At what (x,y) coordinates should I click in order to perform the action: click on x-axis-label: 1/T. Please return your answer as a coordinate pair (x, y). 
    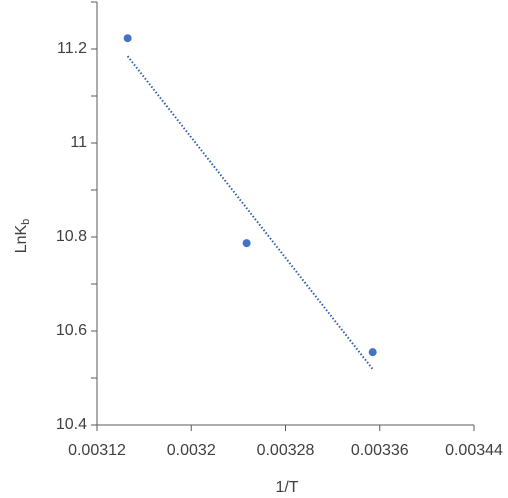
    Looking at the image, I should click on (286, 487).